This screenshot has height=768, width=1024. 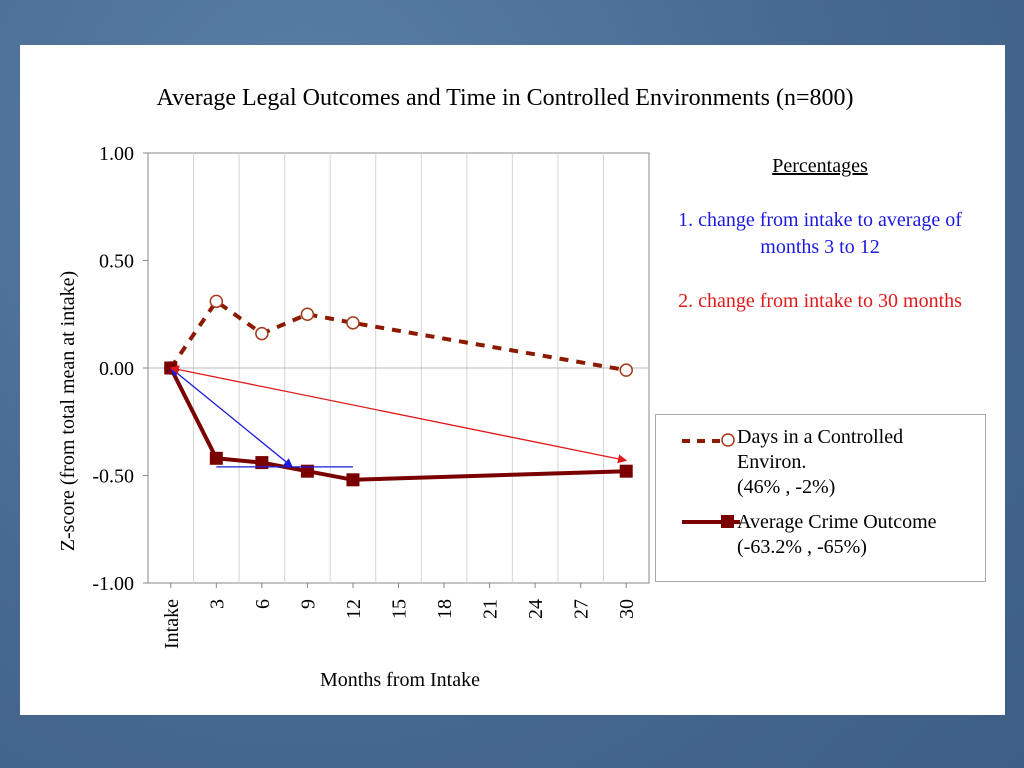 What do you see at coordinates (116, 154) in the screenshot?
I see `y-tick-label: 1.00` at bounding box center [116, 154].